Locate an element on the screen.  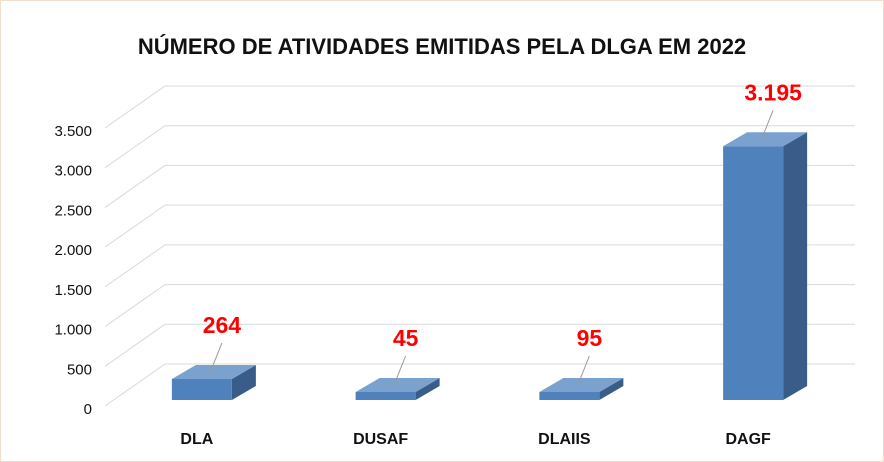
y-tick-label: 3.500 is located at coordinates (73, 131).